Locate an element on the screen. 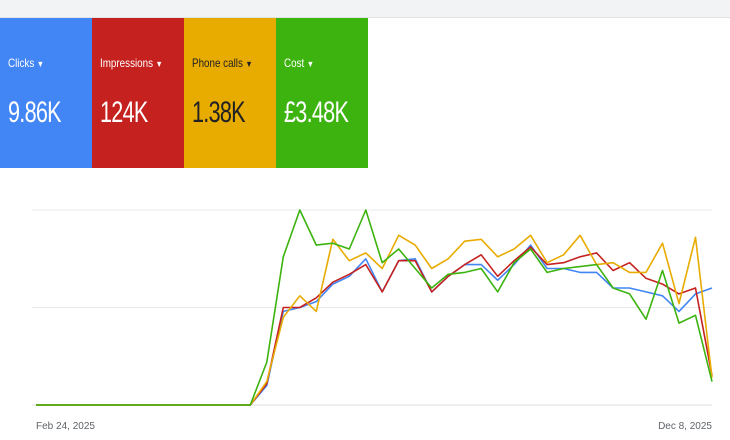 The width and height of the screenshot is (730, 440). metric-label: Cost ▼ is located at coordinates (299, 63).